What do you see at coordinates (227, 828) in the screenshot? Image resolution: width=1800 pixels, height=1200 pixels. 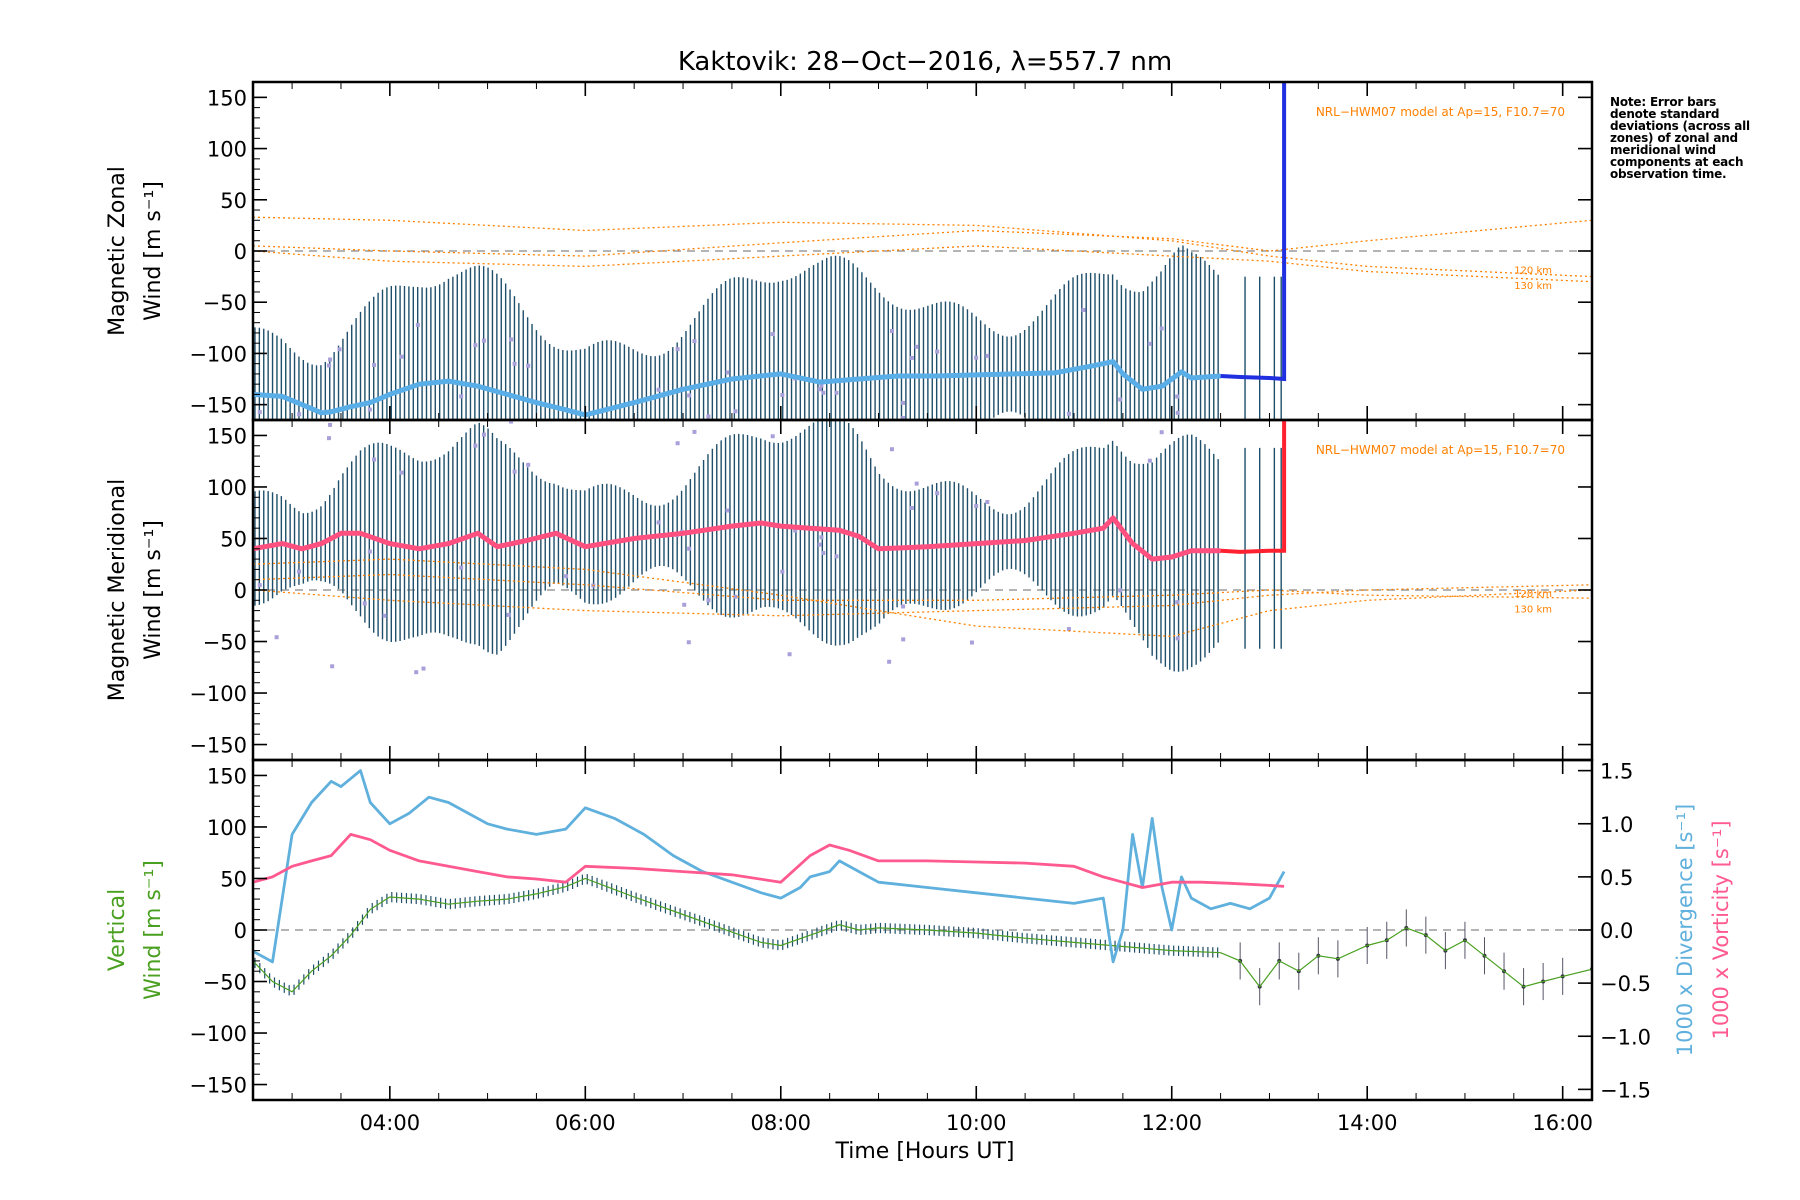 I see `vertical-y-tick-label-1: 100` at bounding box center [227, 828].